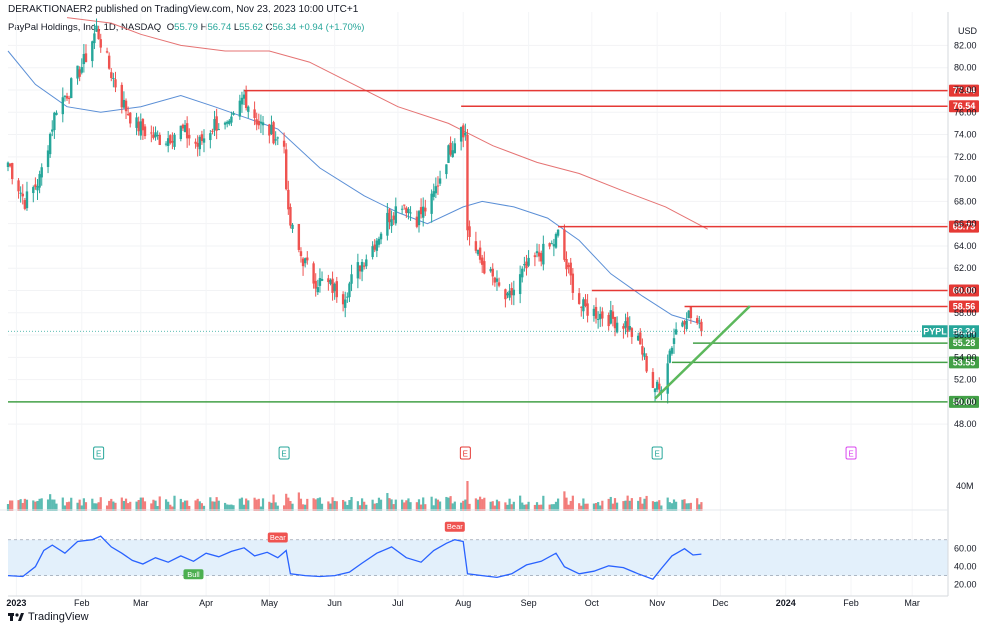  What do you see at coordinates (851, 603) in the screenshot?
I see `time-tick-label: Feb` at bounding box center [851, 603].